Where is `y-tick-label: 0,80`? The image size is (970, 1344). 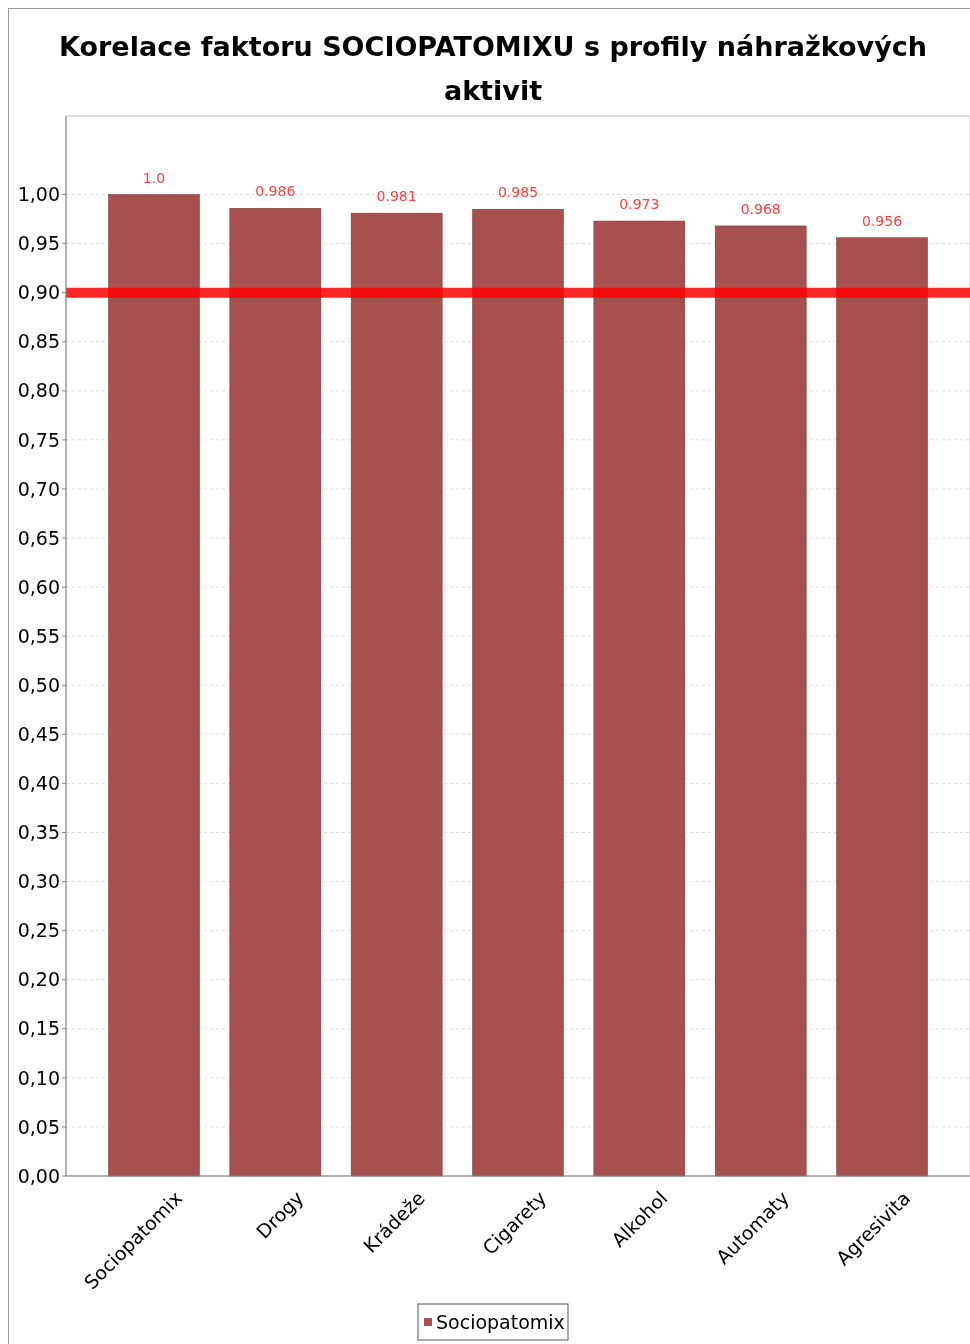
y-tick-label: 0,80 is located at coordinates (38, 390).